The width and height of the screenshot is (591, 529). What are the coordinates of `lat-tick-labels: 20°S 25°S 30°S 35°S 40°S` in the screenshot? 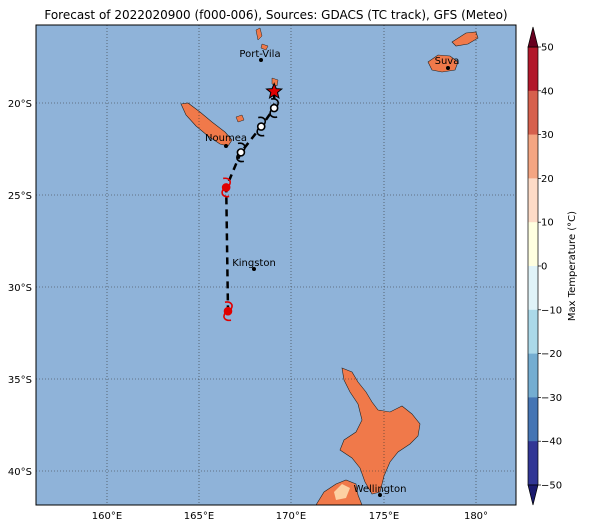 It's located at (20, 288).